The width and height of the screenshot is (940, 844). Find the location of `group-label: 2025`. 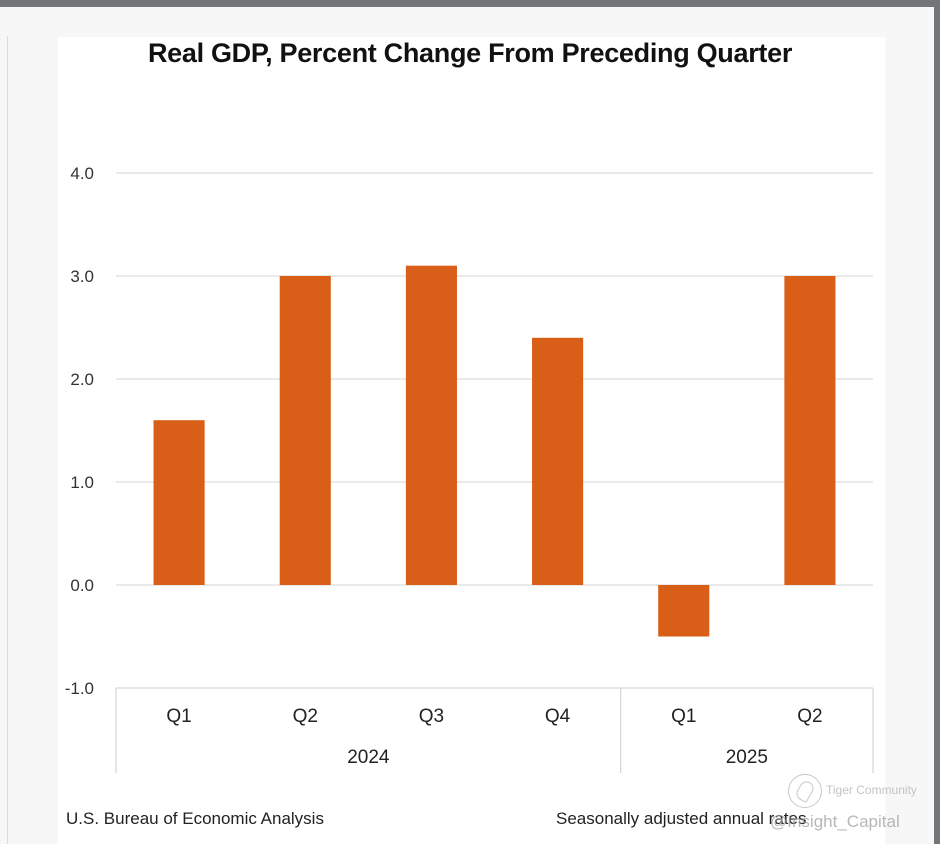

group-label: 2025 is located at coordinates (747, 757).